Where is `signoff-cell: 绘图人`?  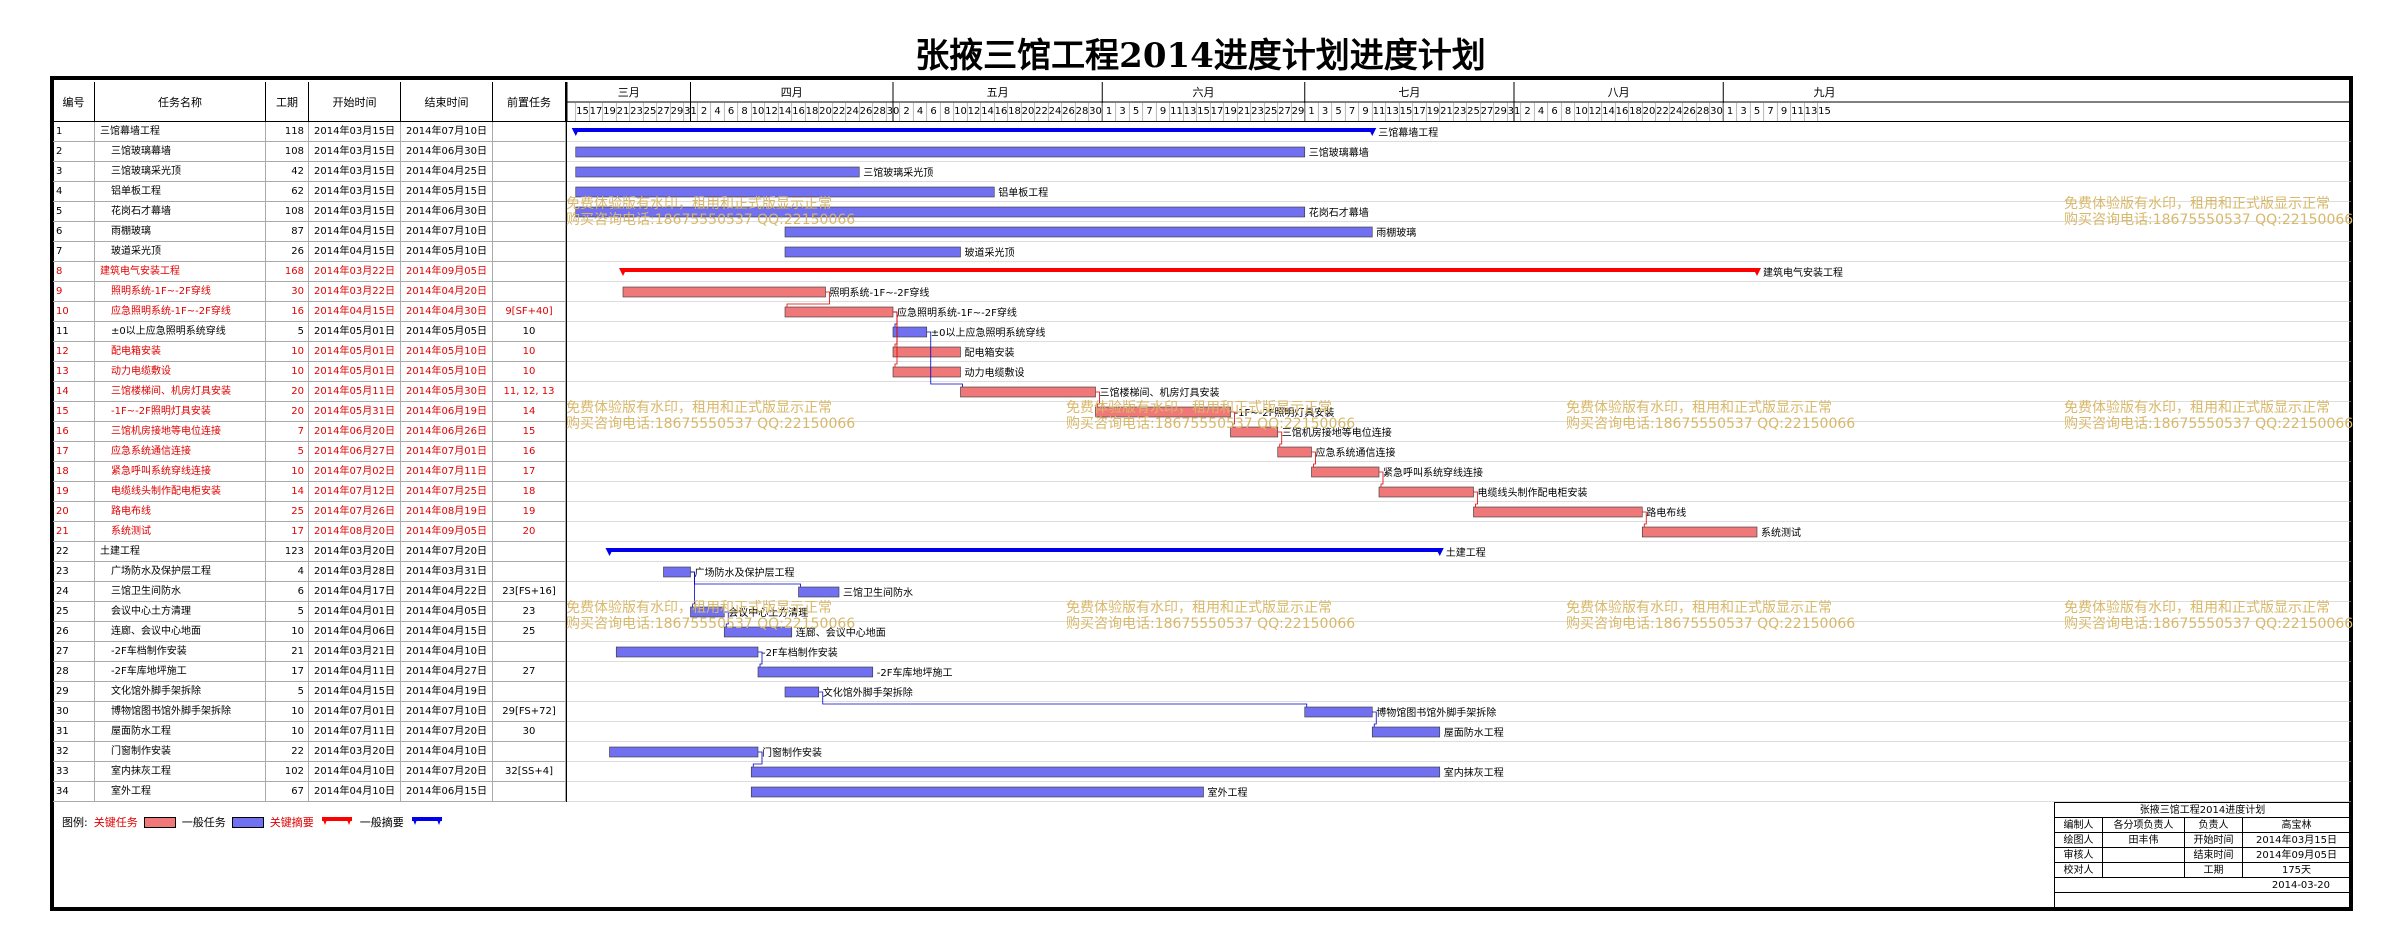
signoff-cell: 绘图人 is located at coordinates (2079, 840).